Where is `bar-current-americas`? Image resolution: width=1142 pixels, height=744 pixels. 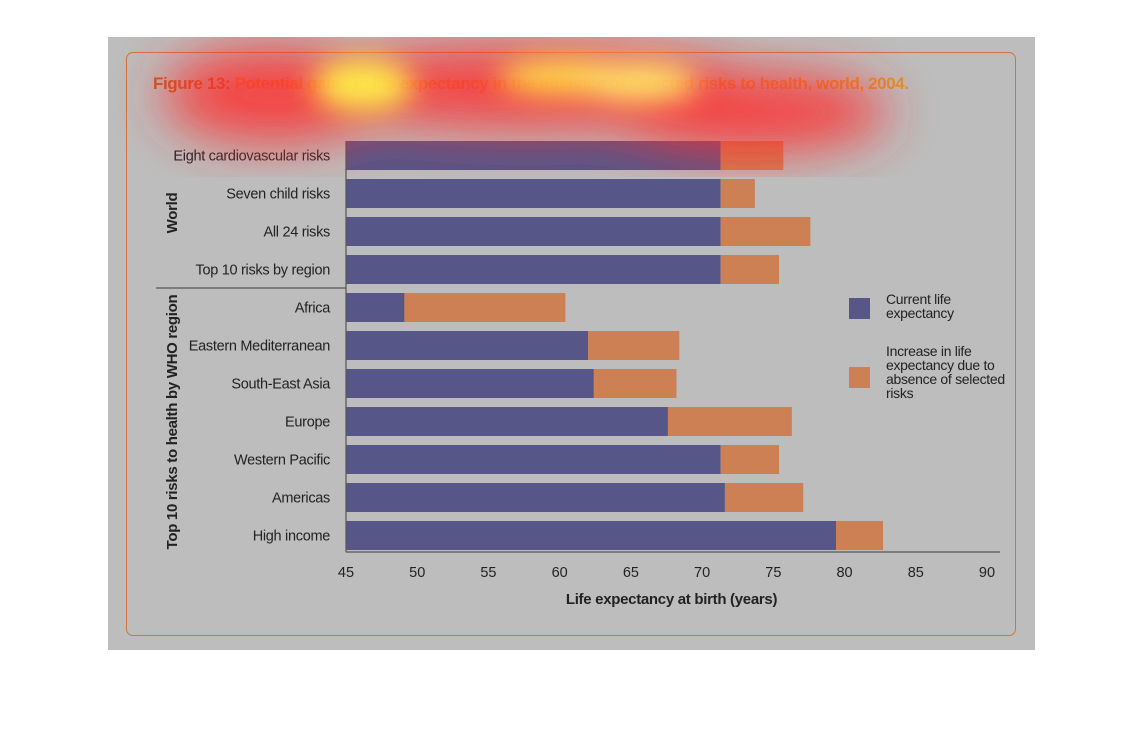
bar-current-americas is located at coordinates (535, 497).